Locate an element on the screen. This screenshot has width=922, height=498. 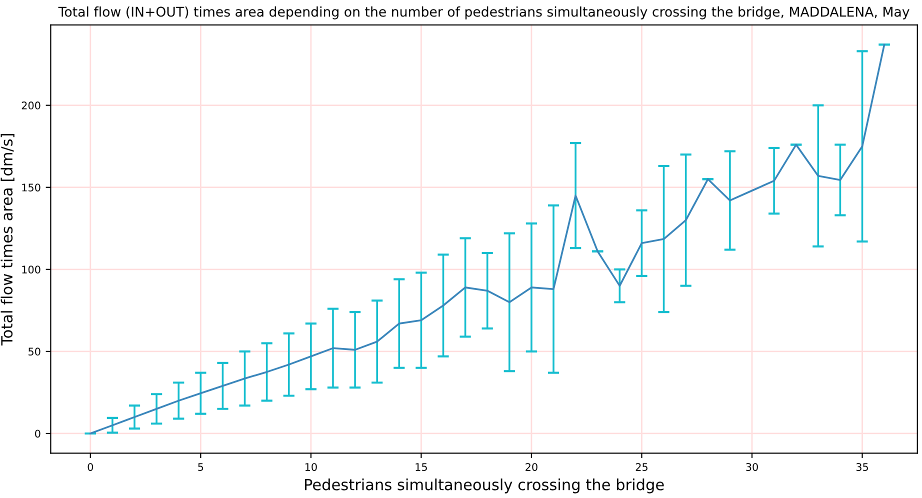
y-axis-title: Total flow times area [dm/s] is located at coordinates (7, 240).